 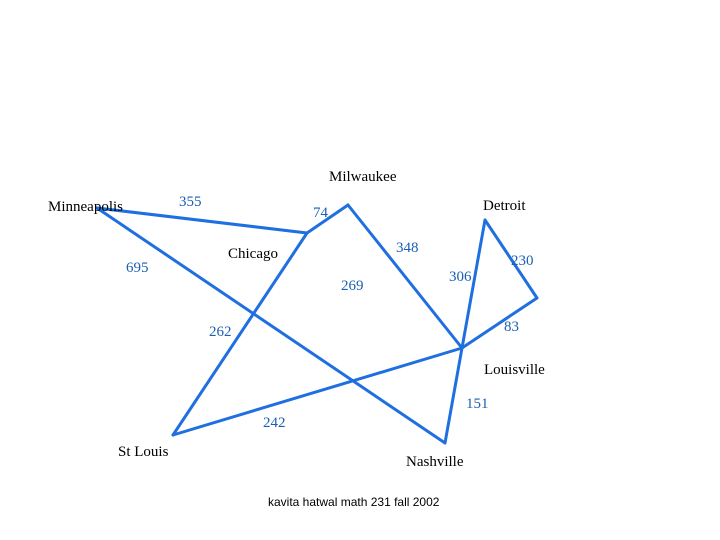 I want to click on edge-weight: 242, so click(x=274, y=423).